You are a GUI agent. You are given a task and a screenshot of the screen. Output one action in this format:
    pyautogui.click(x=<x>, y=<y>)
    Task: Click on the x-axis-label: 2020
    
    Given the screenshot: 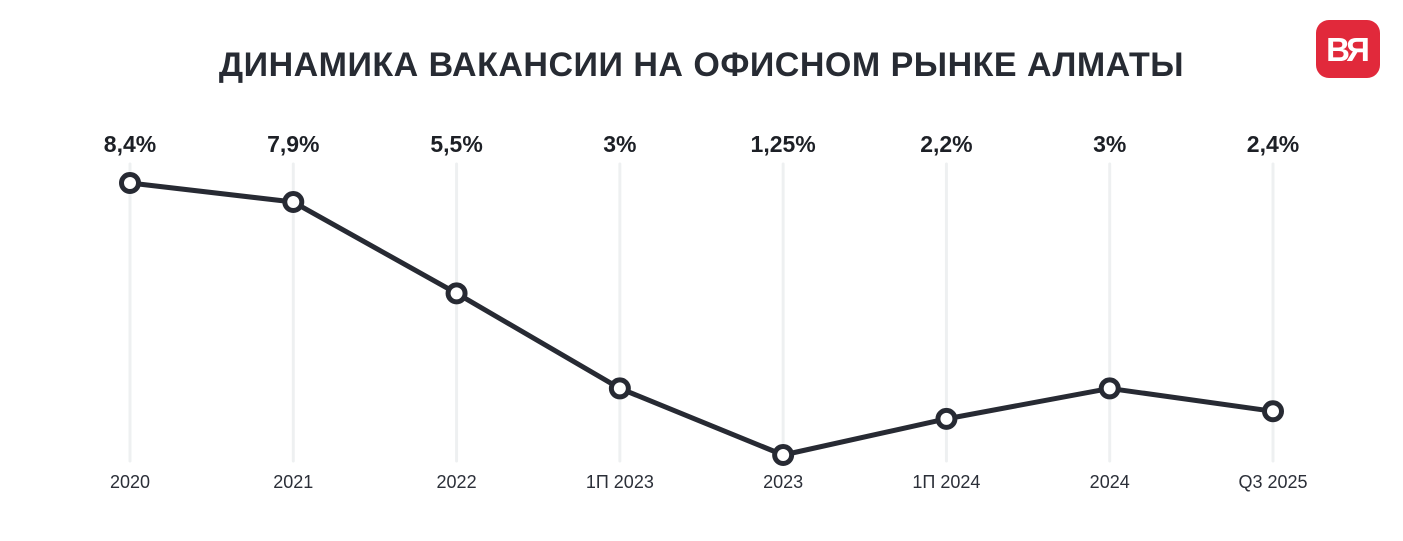 What is the action you would take?
    pyautogui.click(x=130, y=482)
    